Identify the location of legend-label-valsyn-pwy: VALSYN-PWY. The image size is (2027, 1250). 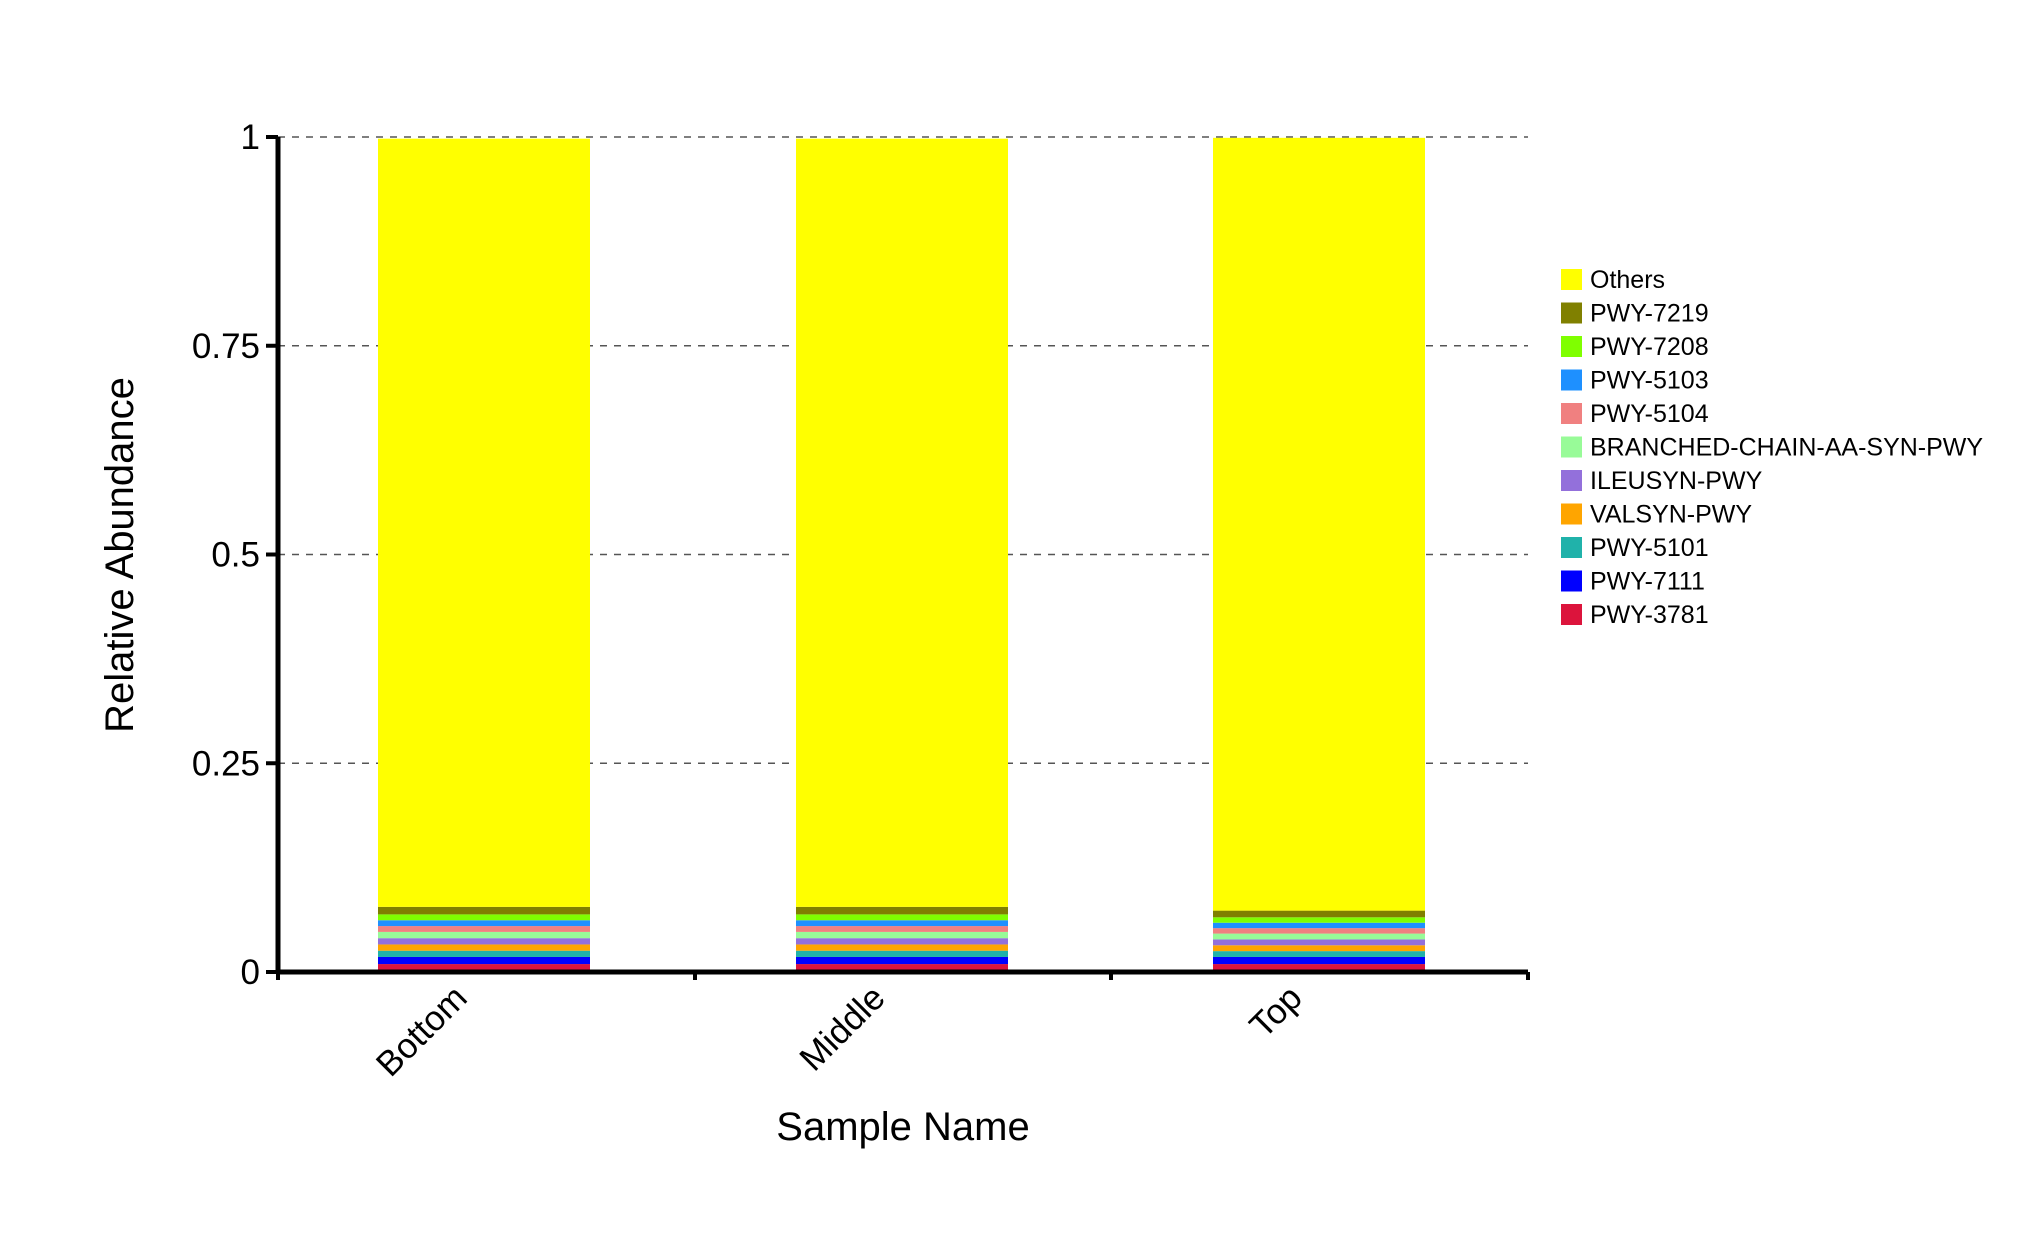
(1671, 515).